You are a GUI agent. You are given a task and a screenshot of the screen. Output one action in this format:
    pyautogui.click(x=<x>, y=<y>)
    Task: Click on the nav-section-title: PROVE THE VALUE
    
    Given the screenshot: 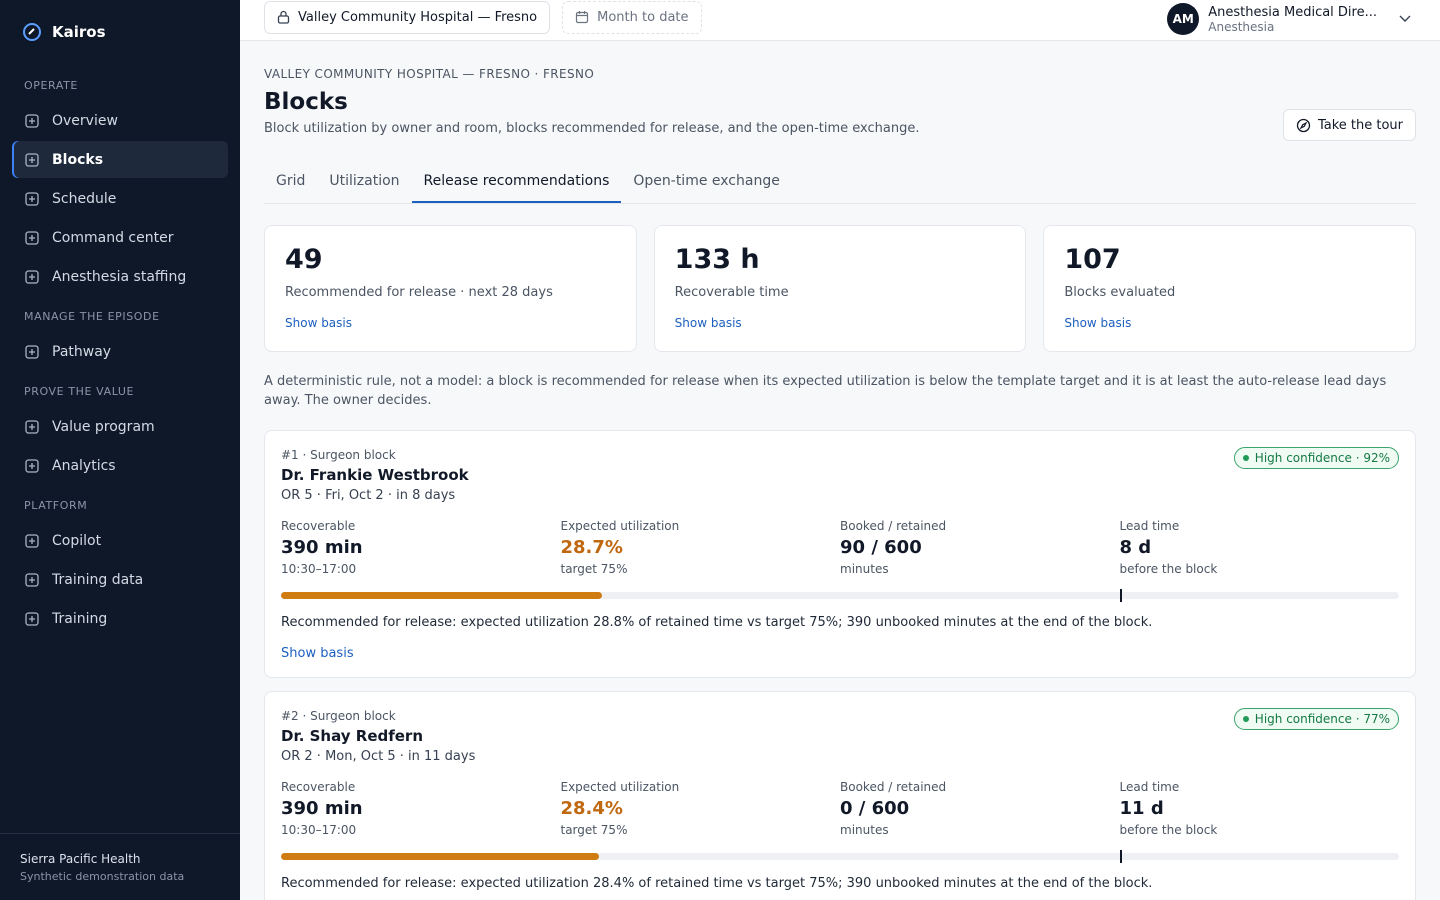 What is the action you would take?
    pyautogui.click(x=79, y=391)
    